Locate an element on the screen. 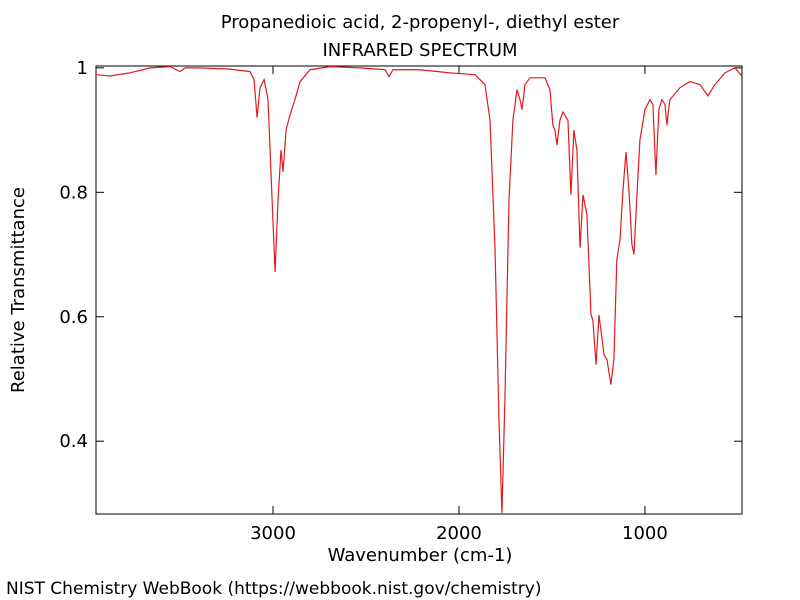  x-tick-label: 3000 is located at coordinates (273, 533).